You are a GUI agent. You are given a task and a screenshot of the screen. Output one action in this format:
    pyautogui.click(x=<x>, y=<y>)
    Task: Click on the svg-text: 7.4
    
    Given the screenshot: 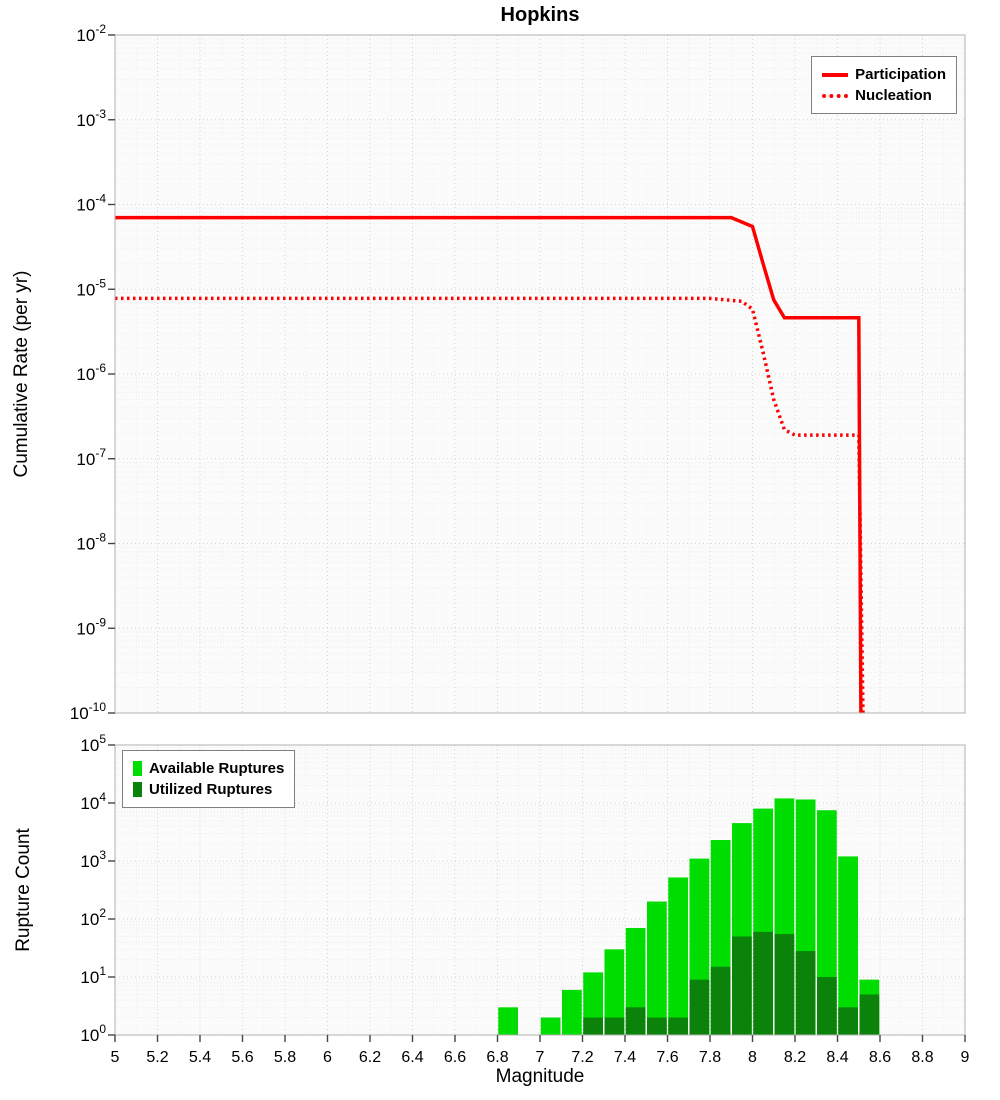 What is the action you would take?
    pyautogui.click(x=625, y=1057)
    